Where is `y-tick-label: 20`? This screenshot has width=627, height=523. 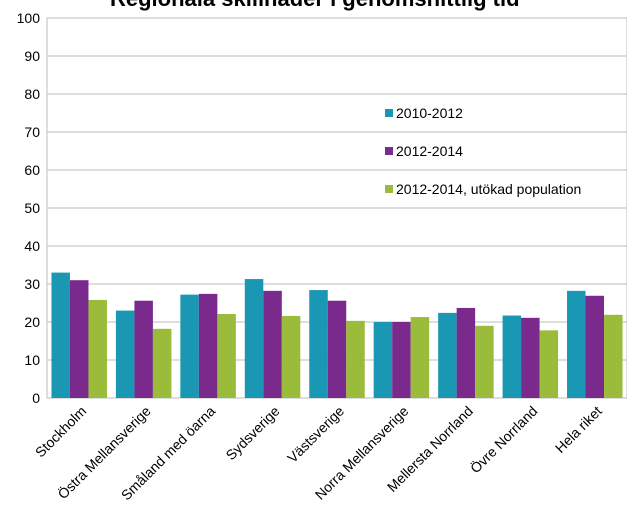
y-tick-label: 20 is located at coordinates (32, 322).